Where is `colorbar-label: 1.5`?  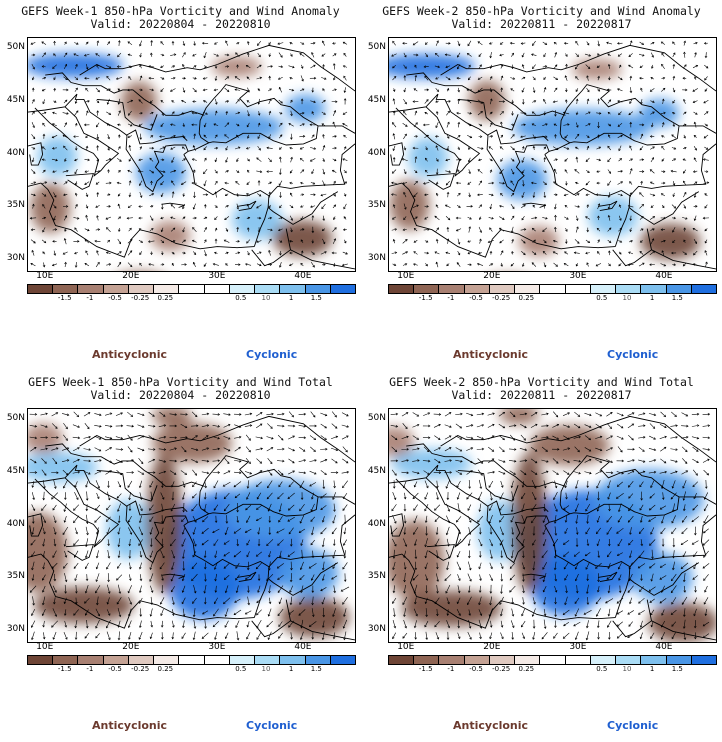 colorbar-label: 1.5 is located at coordinates (316, 669).